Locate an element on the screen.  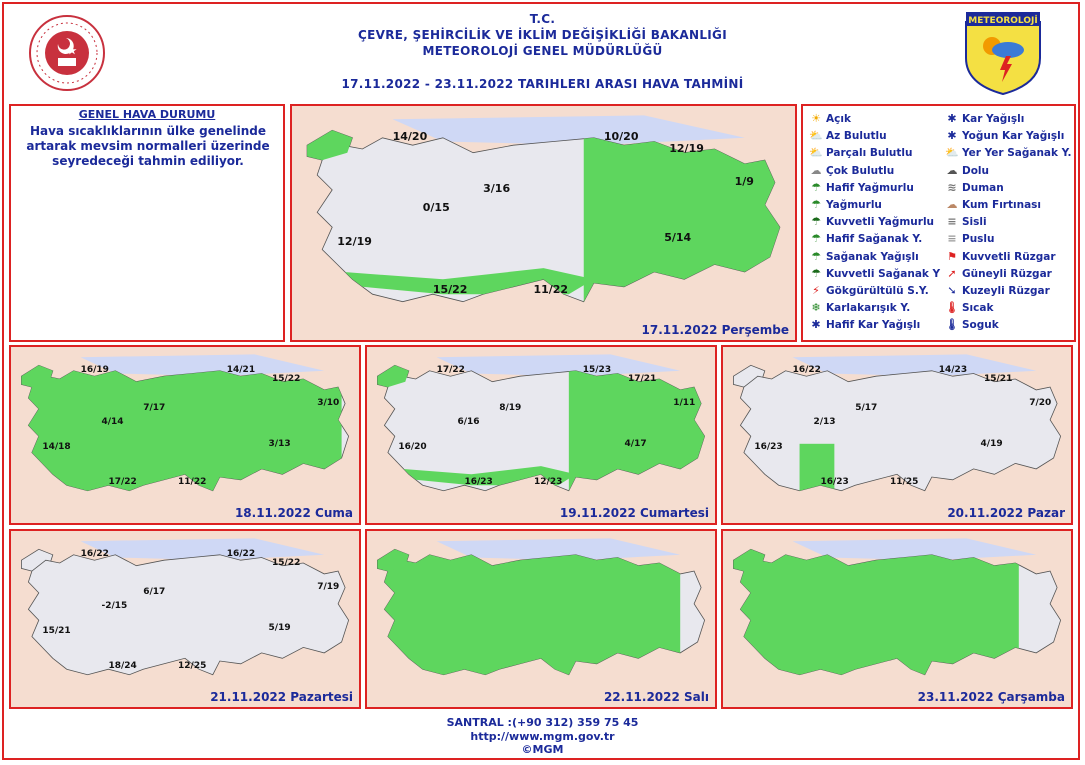
legend-label: Sıcak is located at coordinates (978, 308).